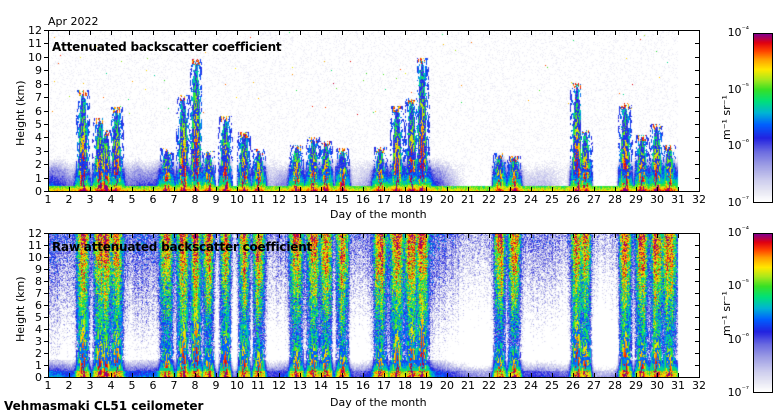  Describe the element at coordinates (384, 199) in the screenshot. I see `xticklabel-attenuated-backscatter-17: 17` at that location.